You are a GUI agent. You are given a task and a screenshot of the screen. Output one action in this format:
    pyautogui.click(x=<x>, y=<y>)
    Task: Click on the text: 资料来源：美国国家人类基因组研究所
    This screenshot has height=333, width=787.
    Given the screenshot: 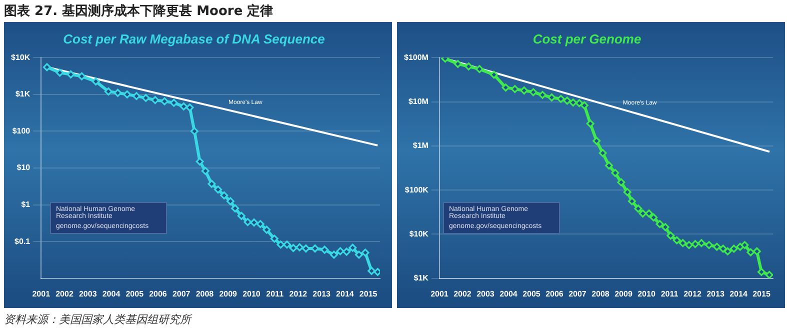 What is the action you would take?
    pyautogui.click(x=97, y=319)
    